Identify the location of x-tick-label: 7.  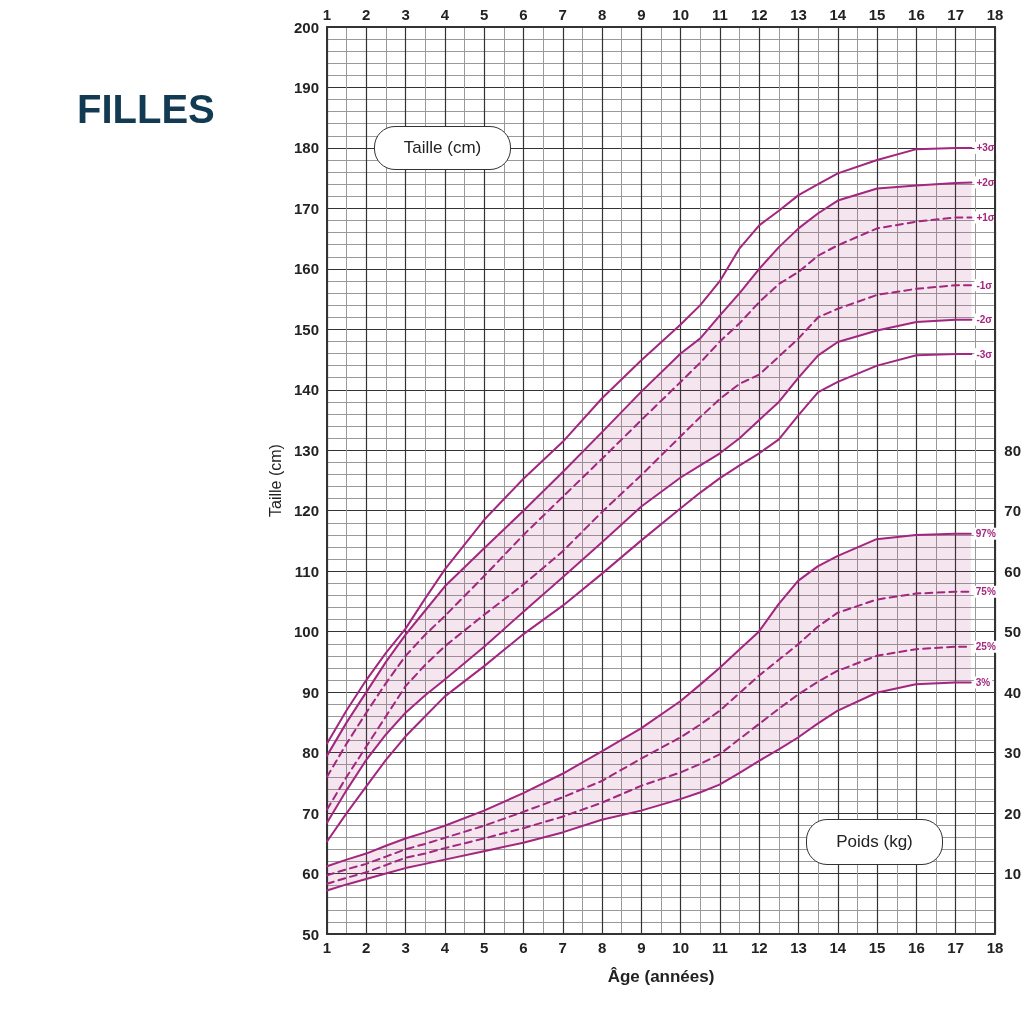
(562, 14).